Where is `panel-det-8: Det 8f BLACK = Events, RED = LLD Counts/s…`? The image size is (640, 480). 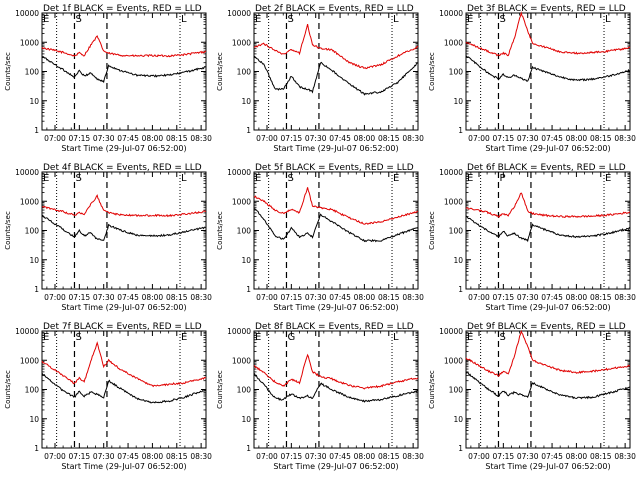
panel-det-8: Det 8f BLACK = Events, RED = LLD Counts/s… is located at coordinates (320, 396).